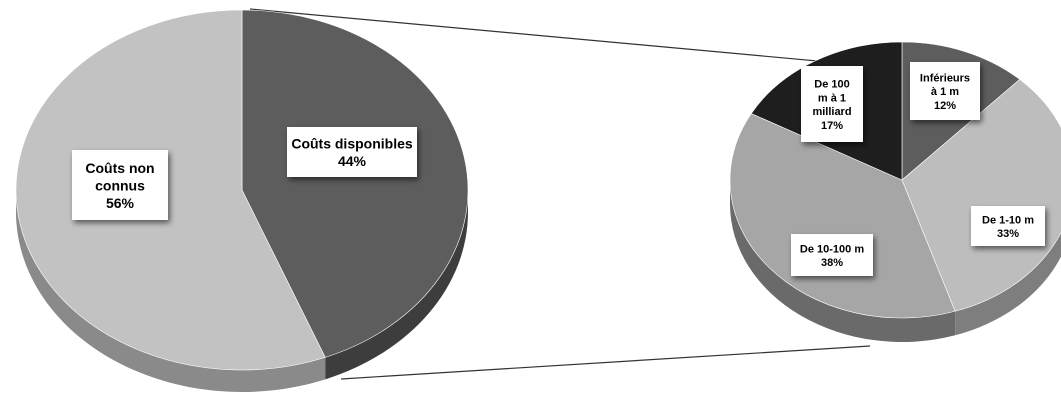  What do you see at coordinates (120, 203) in the screenshot?
I see `main-pct-text-1: 56%` at bounding box center [120, 203].